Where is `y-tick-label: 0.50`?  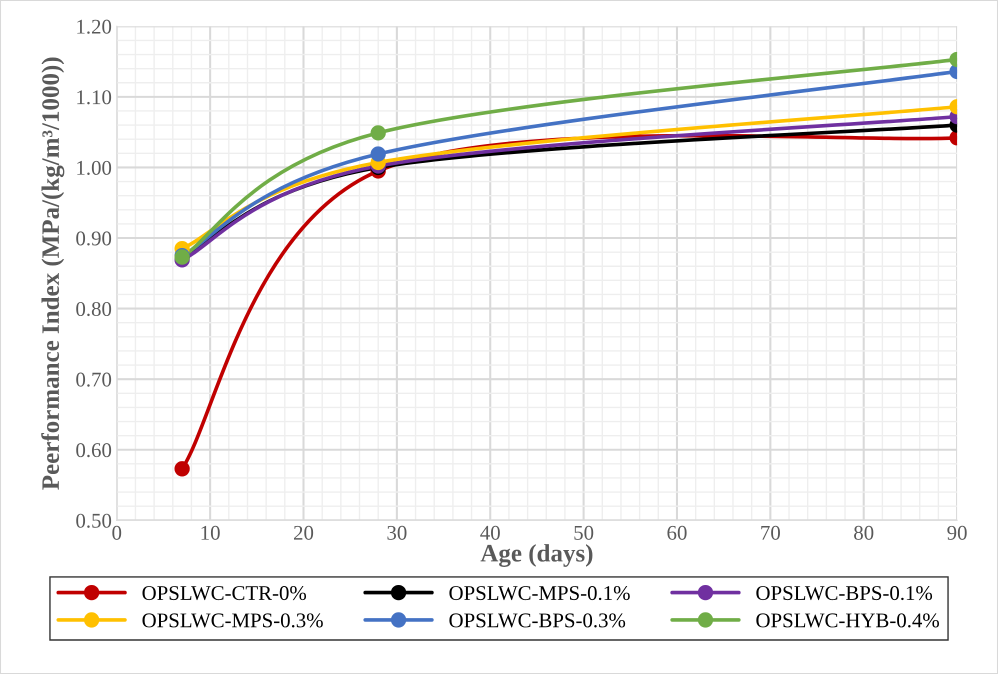 y-tick-label: 0.50 is located at coordinates (94, 521).